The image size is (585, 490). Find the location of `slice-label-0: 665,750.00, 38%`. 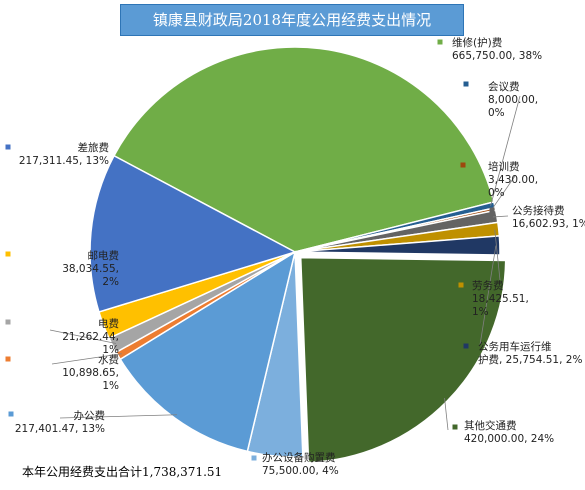

slice-label-0: 665,750.00, 38% is located at coordinates (497, 56).